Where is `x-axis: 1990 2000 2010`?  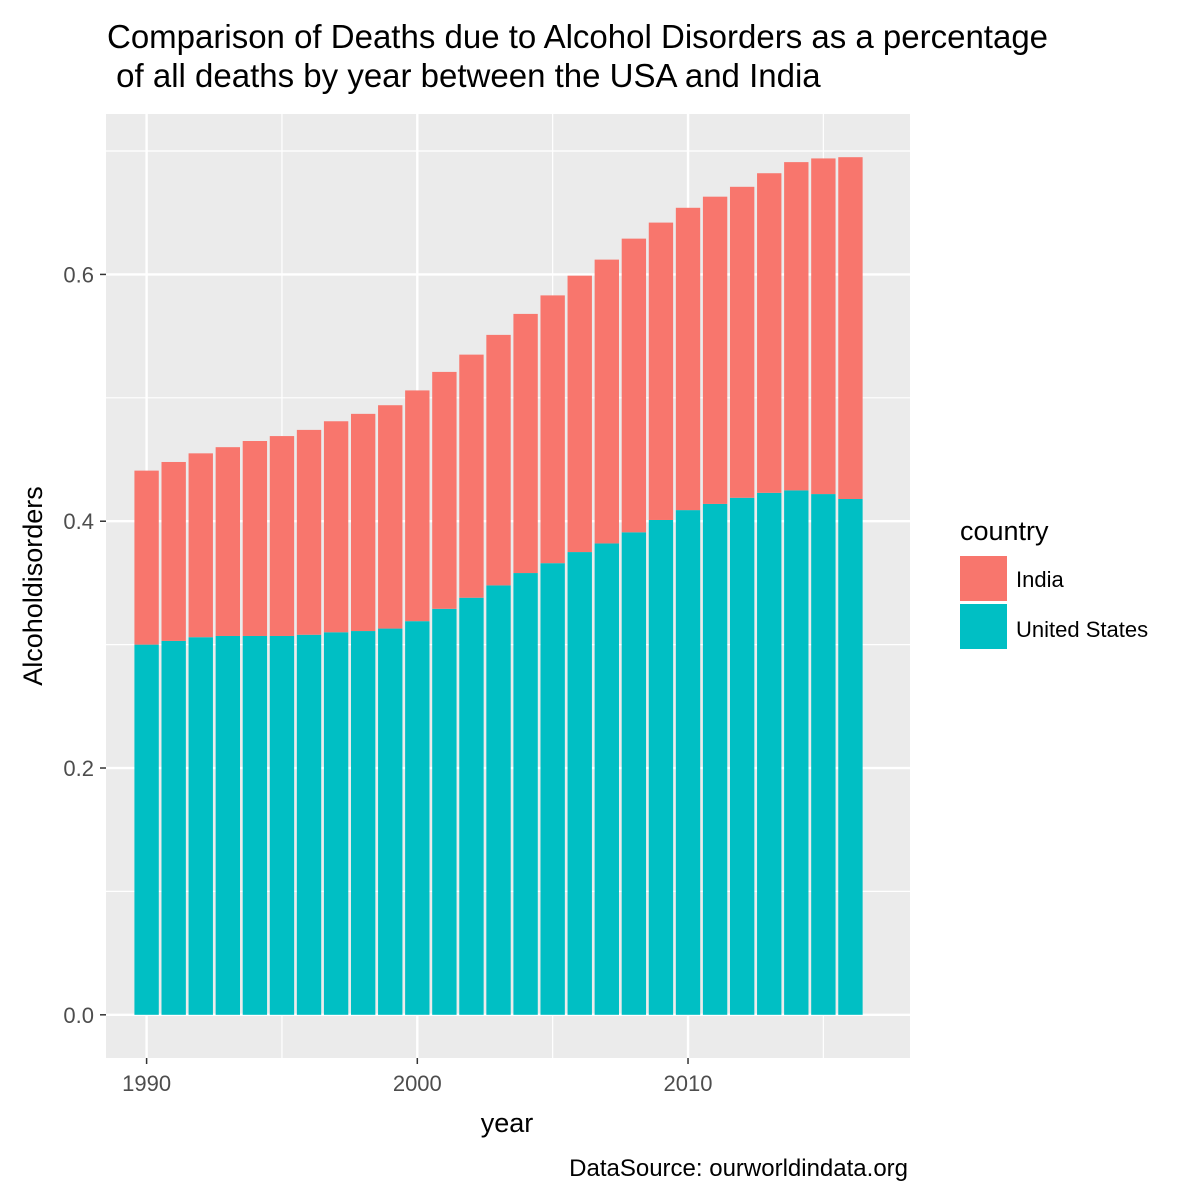 x-axis: 1990 2000 2010 is located at coordinates (417, 1077).